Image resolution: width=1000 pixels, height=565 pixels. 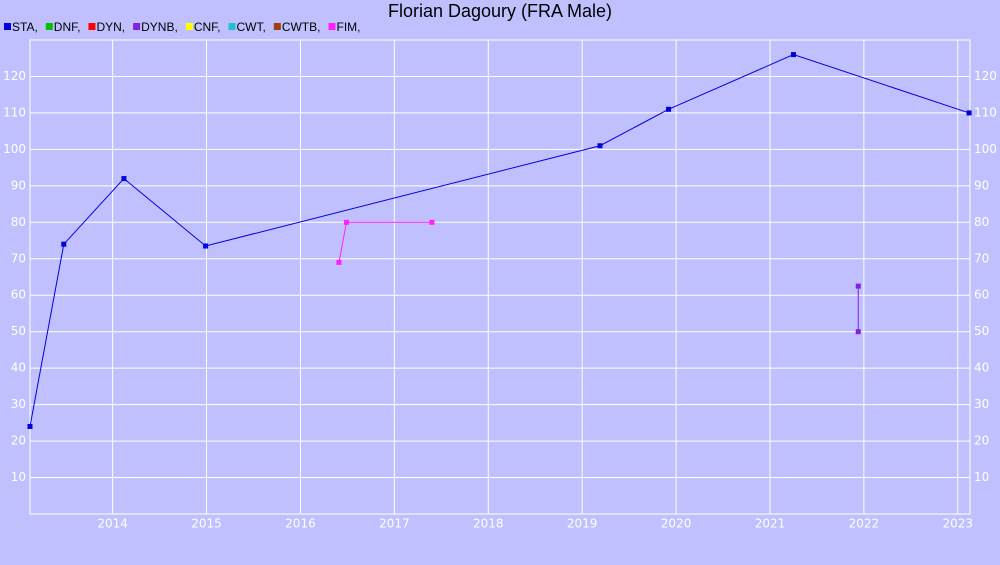 I want to click on y2-tick-label: 80, so click(x=981, y=222).